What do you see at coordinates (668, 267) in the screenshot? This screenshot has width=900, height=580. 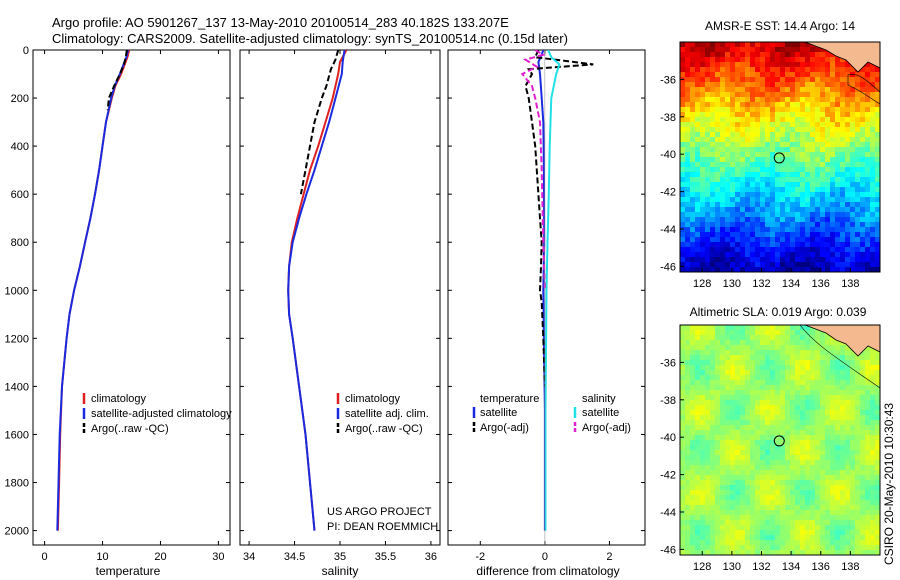 I see `y-tick-label: -46` at bounding box center [668, 267].